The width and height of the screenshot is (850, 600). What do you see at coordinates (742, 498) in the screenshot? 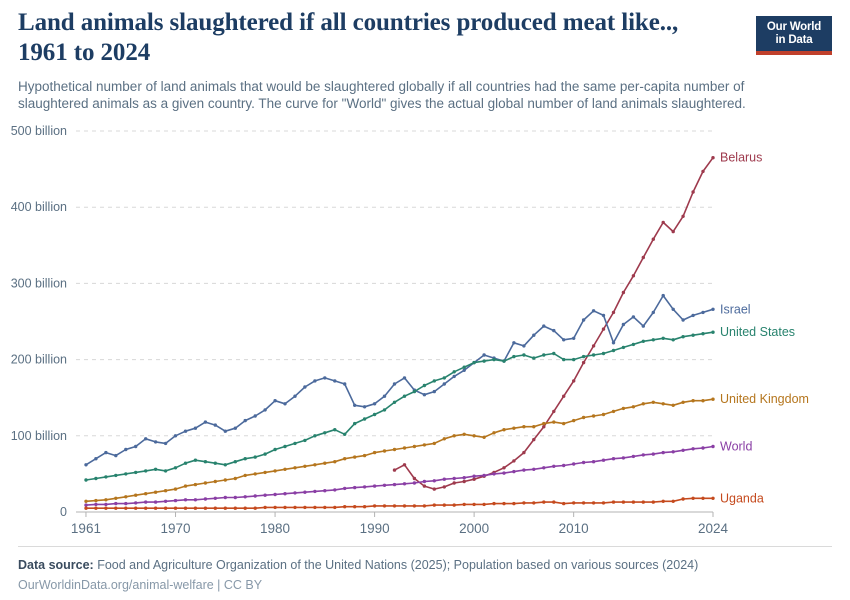
I see `series-label: Uganda` at bounding box center [742, 498].